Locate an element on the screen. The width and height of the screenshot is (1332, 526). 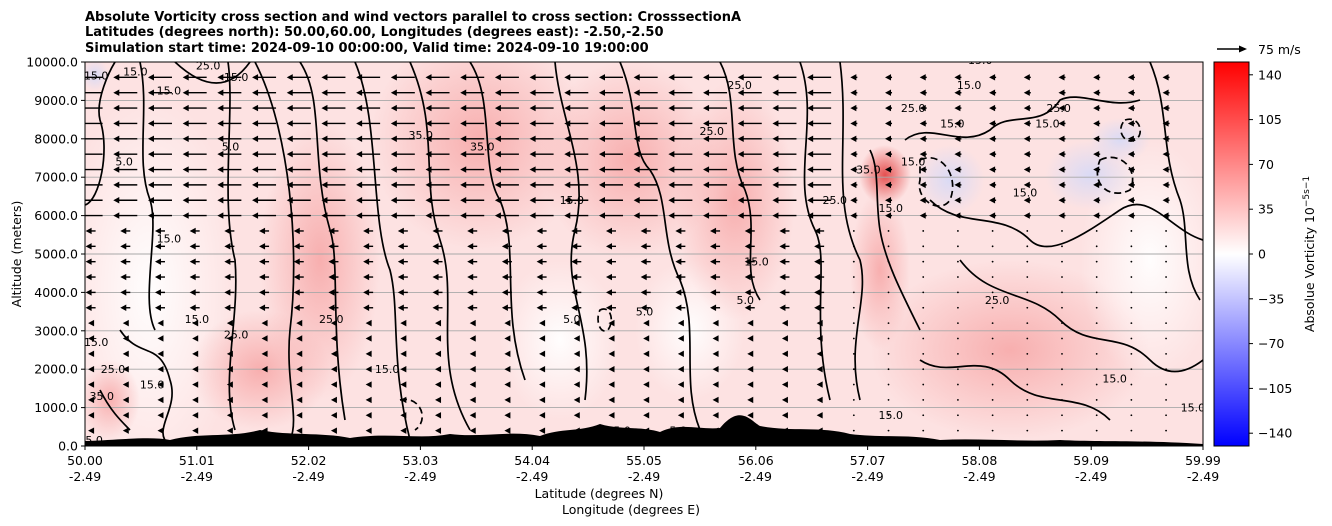
contour-label: 25.0 is located at coordinates (208, 66).